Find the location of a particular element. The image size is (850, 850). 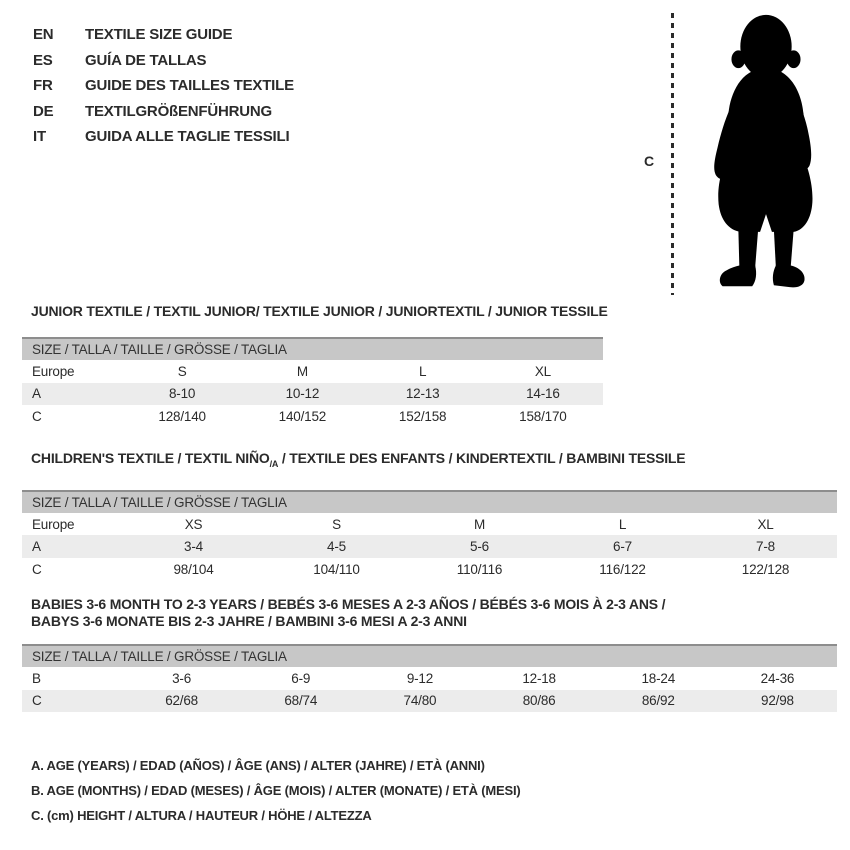

table-row: A 3-4 4-5 5-6 6-7 7-8 is located at coordinates (429, 546).